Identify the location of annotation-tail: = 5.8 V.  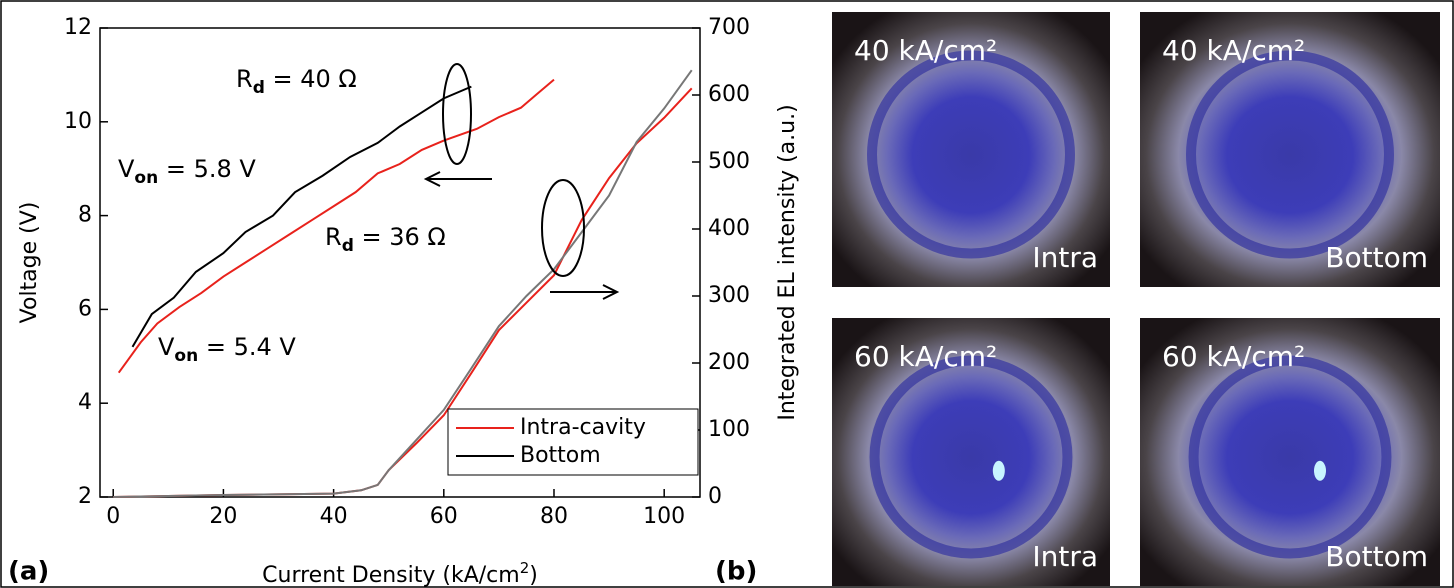
(207, 169).